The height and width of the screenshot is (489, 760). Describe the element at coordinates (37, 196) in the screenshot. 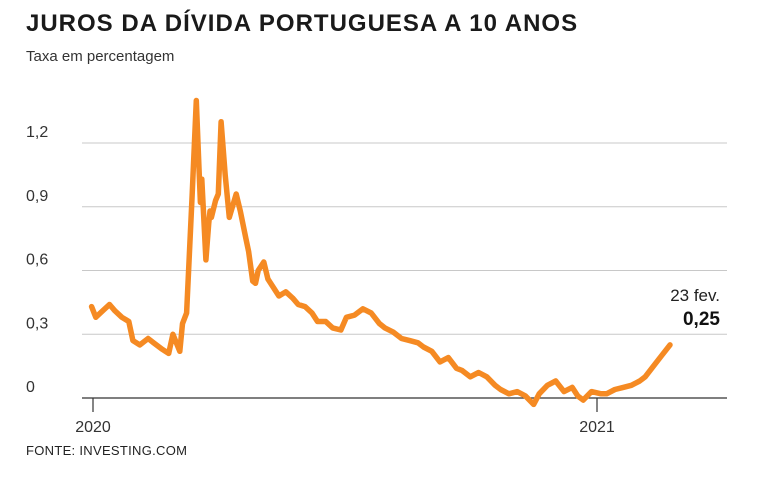

I see `y-tick-label: 0,9` at that location.